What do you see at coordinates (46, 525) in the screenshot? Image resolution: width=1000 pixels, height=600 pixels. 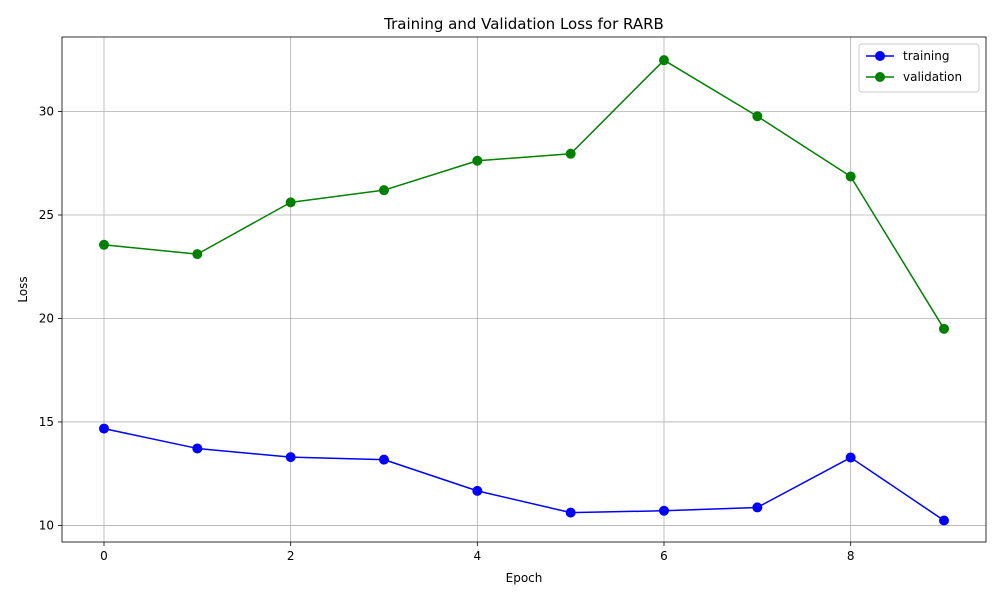 I see `y-tick-label: 10` at bounding box center [46, 525].